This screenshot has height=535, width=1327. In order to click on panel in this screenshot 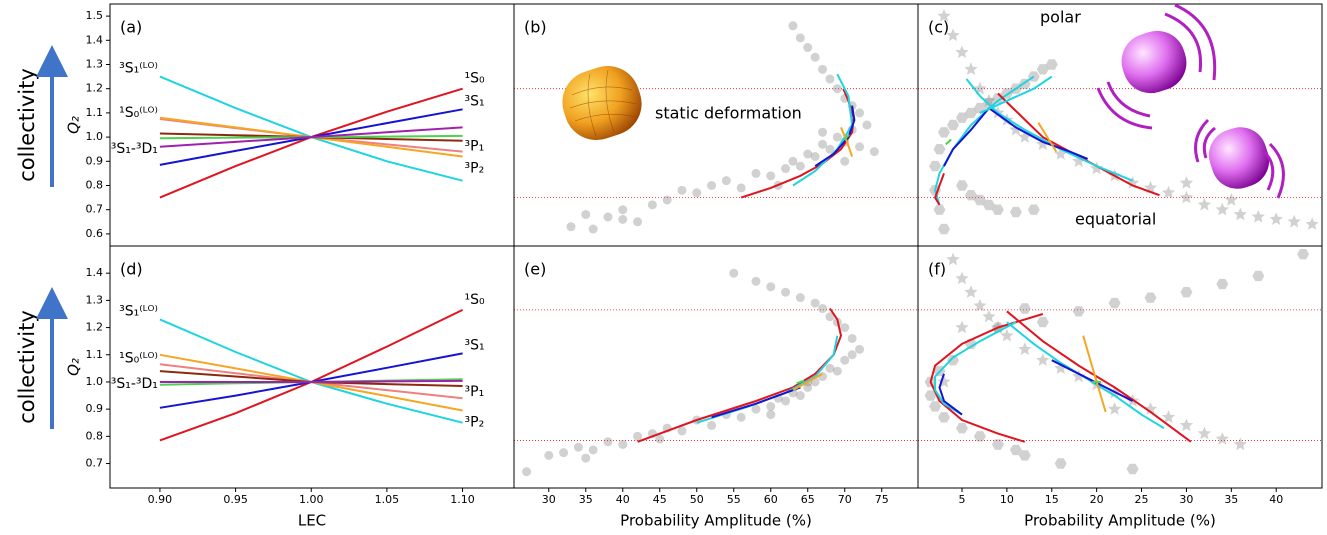, I will do `click(311, 375)`.